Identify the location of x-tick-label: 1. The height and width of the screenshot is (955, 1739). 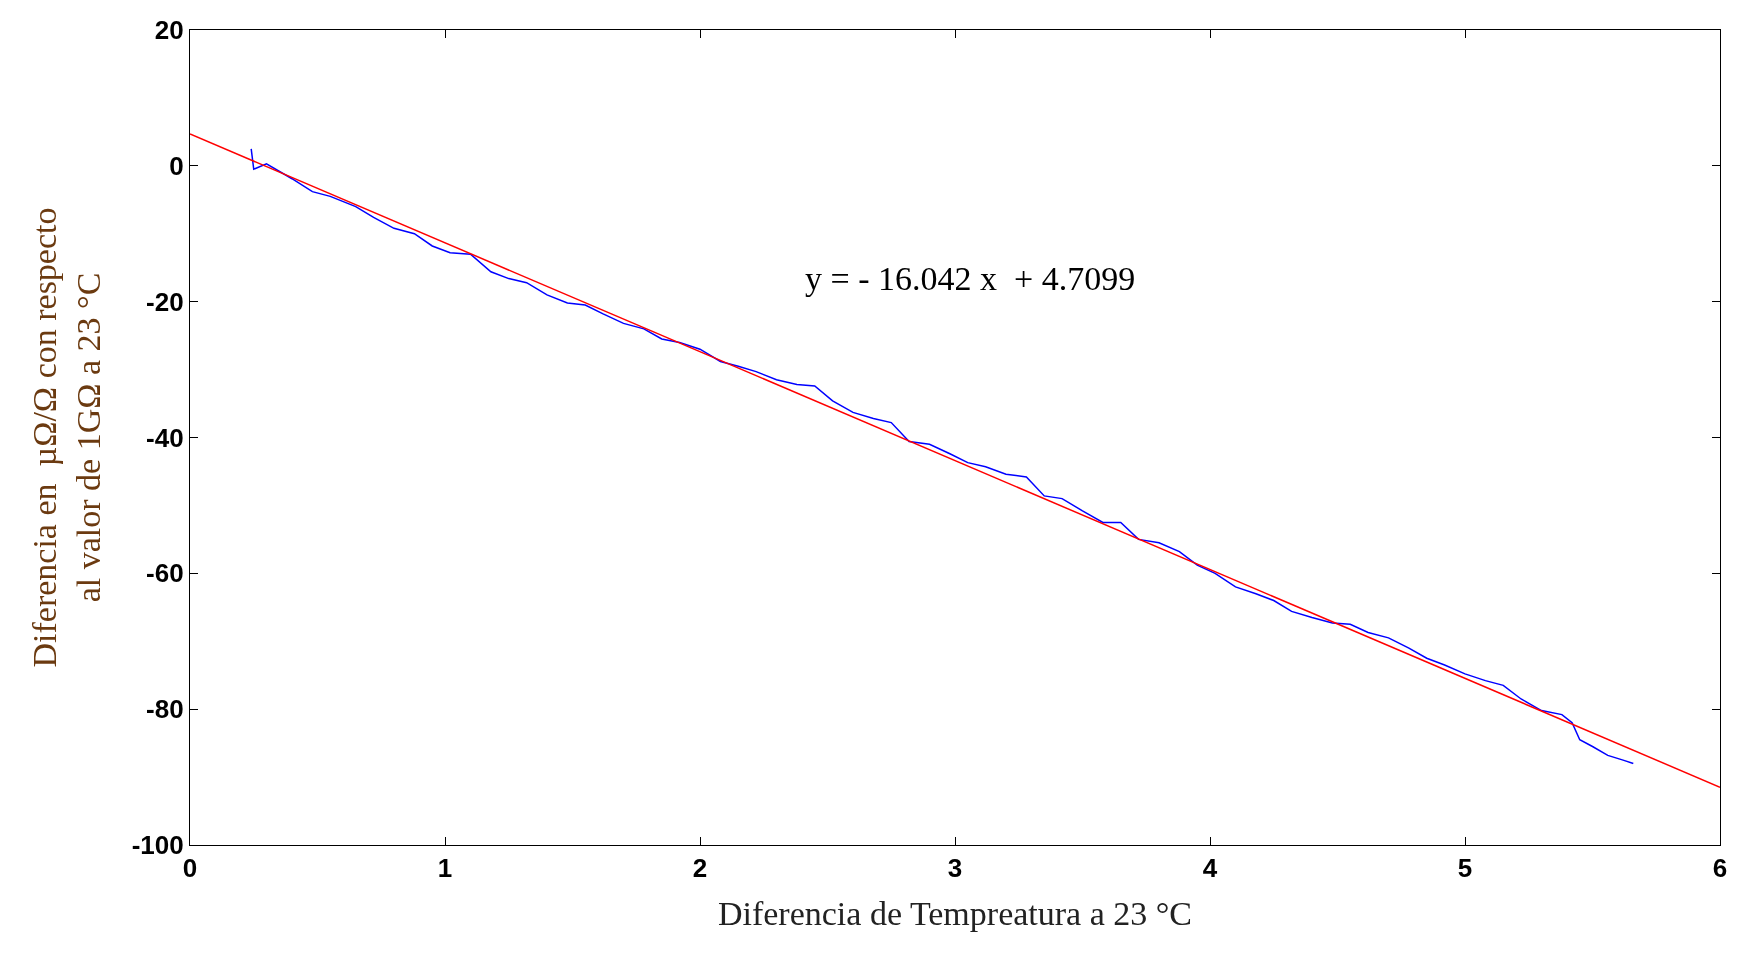
(445, 868).